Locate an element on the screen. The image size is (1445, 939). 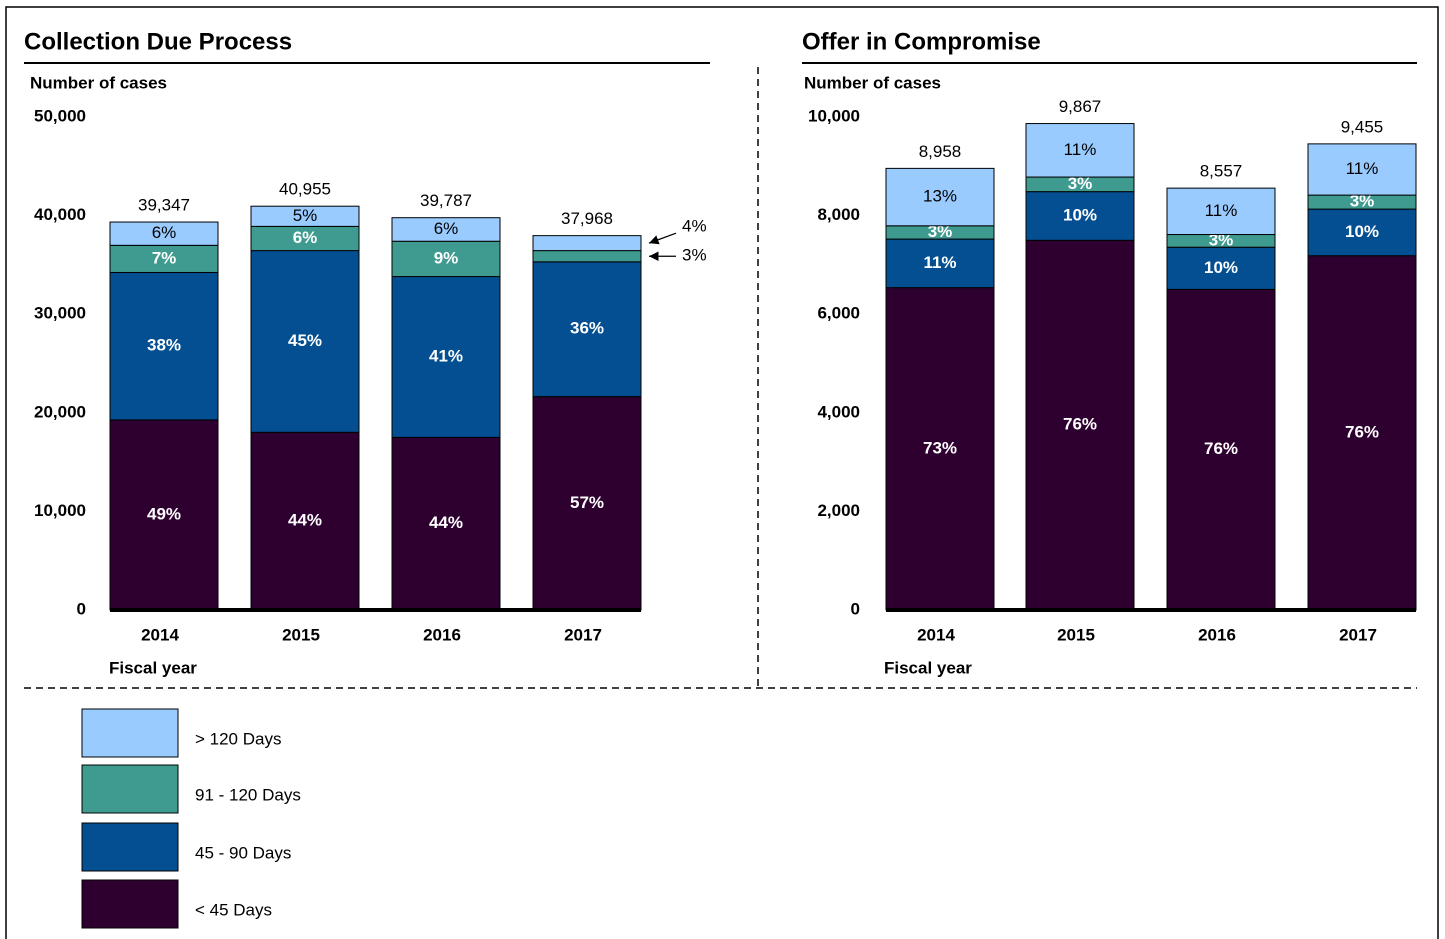
legend-label: < 45 Days is located at coordinates (233, 909).